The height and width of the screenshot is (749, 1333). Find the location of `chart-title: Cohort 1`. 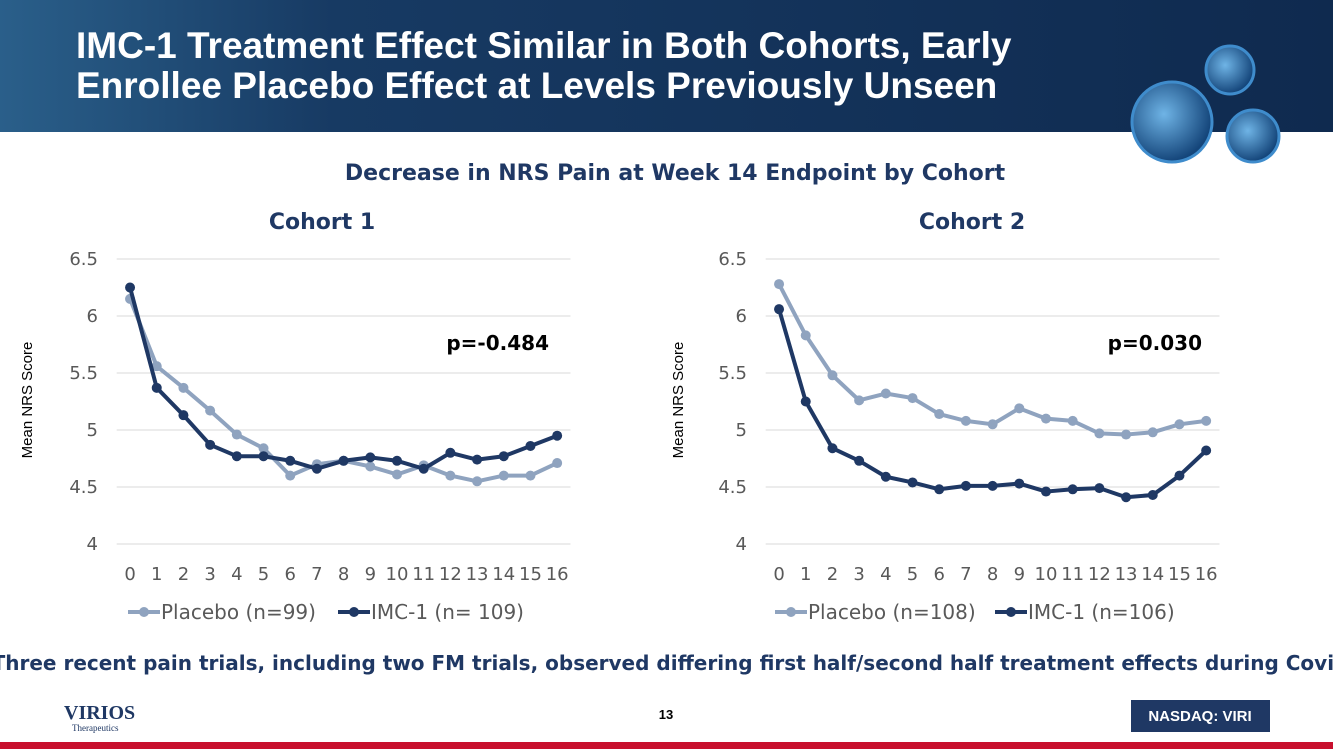

chart-title: Cohort 1 is located at coordinates (322, 222).